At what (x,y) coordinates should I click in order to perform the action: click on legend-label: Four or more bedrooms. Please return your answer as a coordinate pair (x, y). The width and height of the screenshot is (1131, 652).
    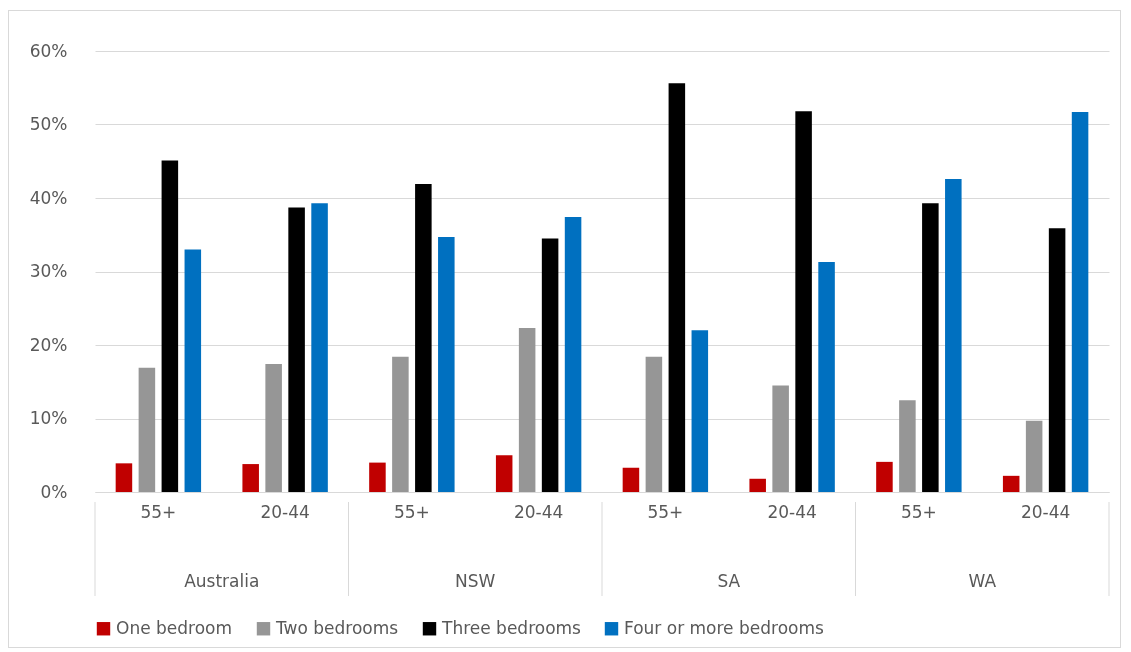
    Looking at the image, I should click on (724, 627).